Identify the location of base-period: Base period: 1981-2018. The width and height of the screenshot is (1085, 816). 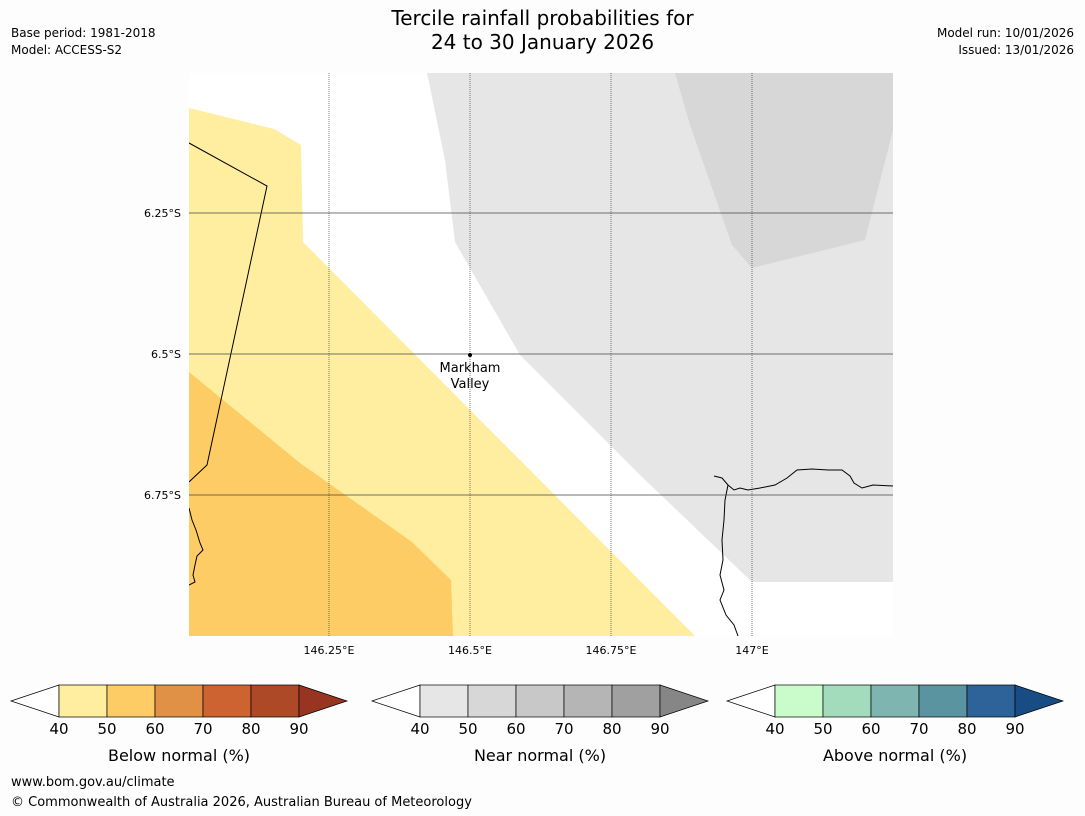
(83, 33).